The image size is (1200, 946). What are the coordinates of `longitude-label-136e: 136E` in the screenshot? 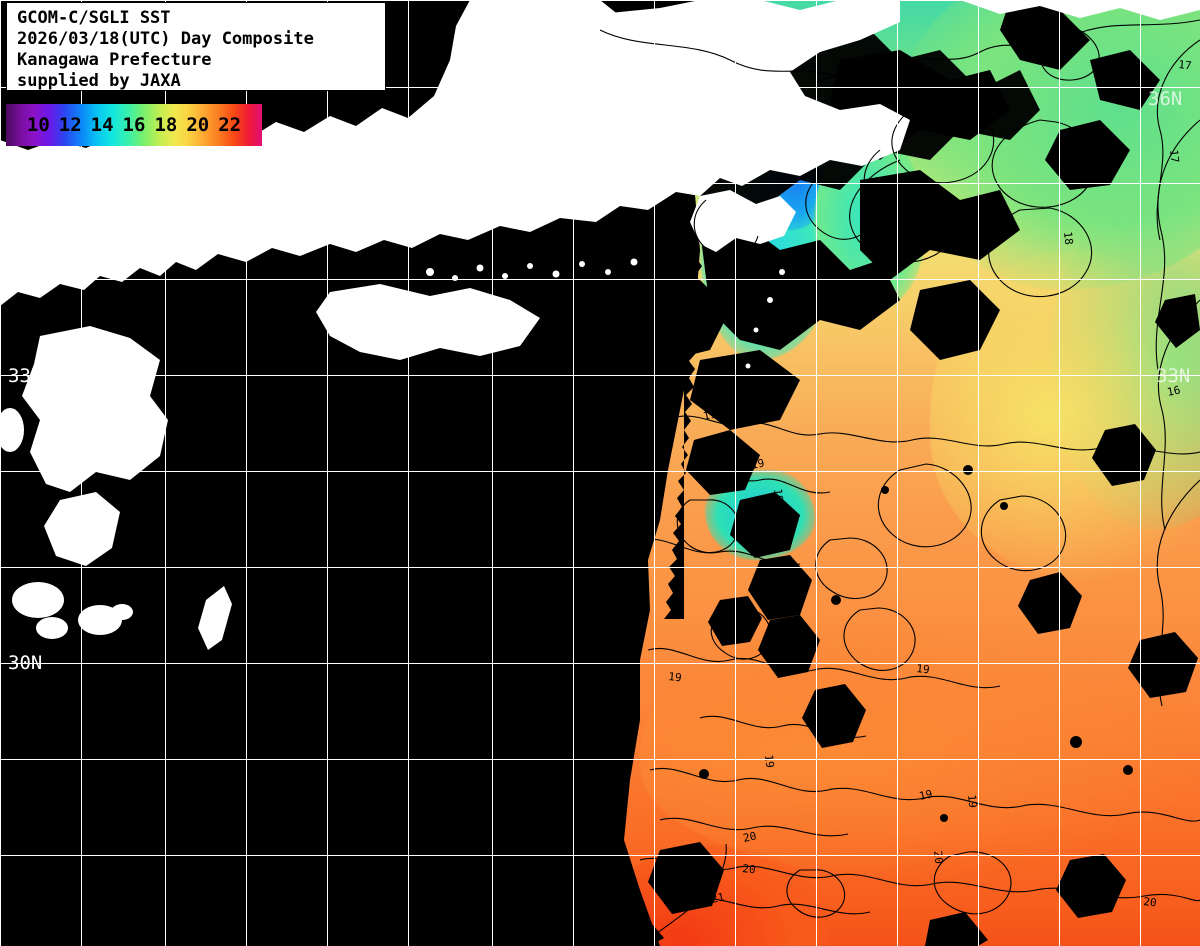 It's located at (519, 4).